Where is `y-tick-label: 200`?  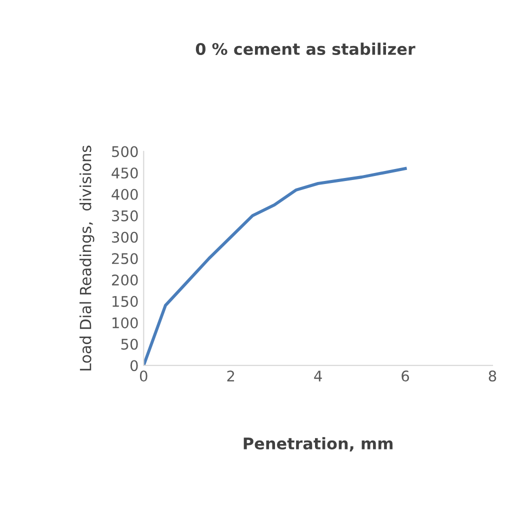
y-tick-label: 200 is located at coordinates (125, 280).